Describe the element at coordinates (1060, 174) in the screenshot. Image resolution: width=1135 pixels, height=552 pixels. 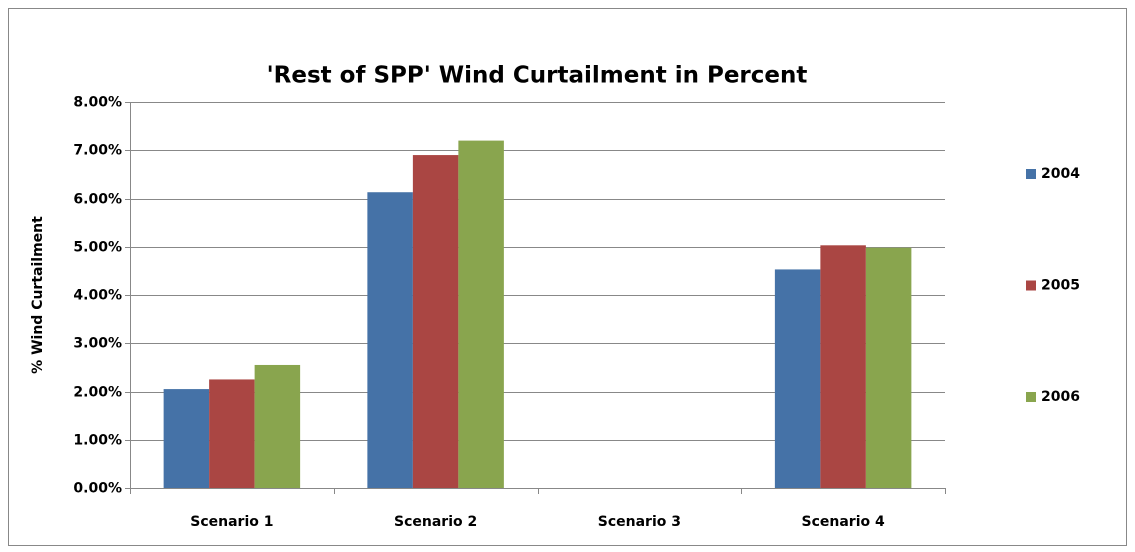
I see `legend-label: 2004` at that location.